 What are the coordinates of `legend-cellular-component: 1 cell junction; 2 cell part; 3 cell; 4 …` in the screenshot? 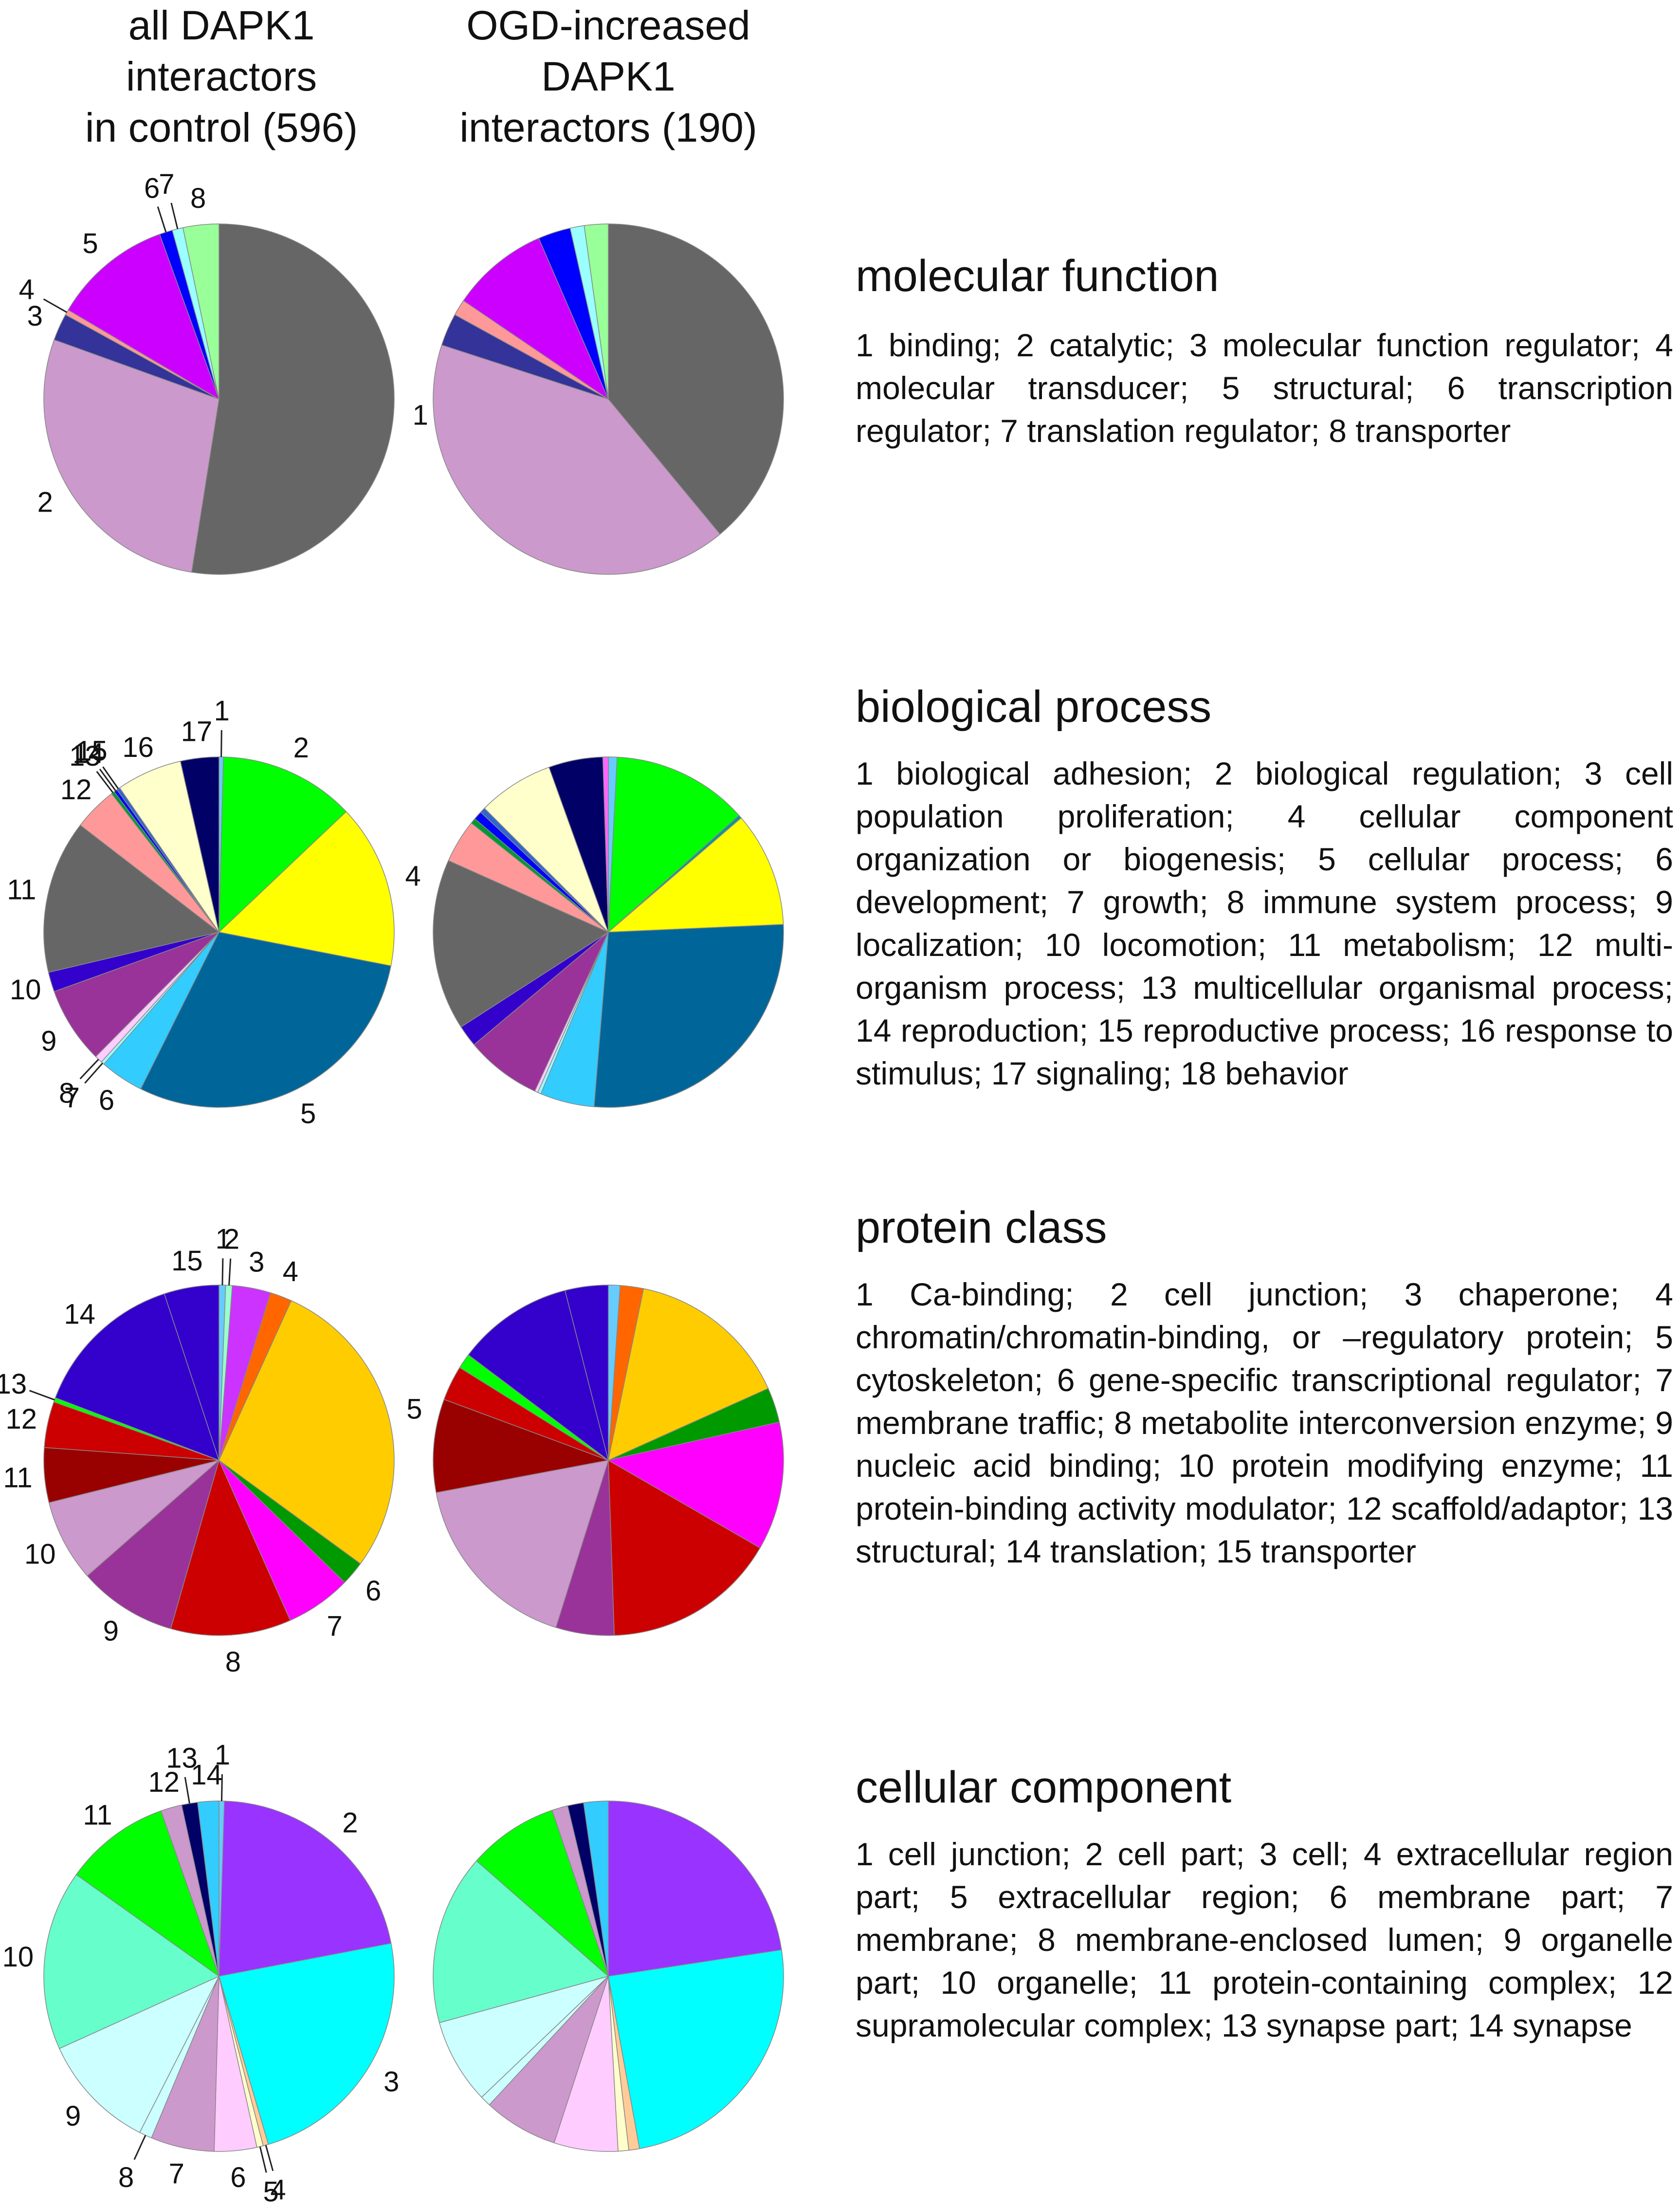 It's located at (1264, 1939).